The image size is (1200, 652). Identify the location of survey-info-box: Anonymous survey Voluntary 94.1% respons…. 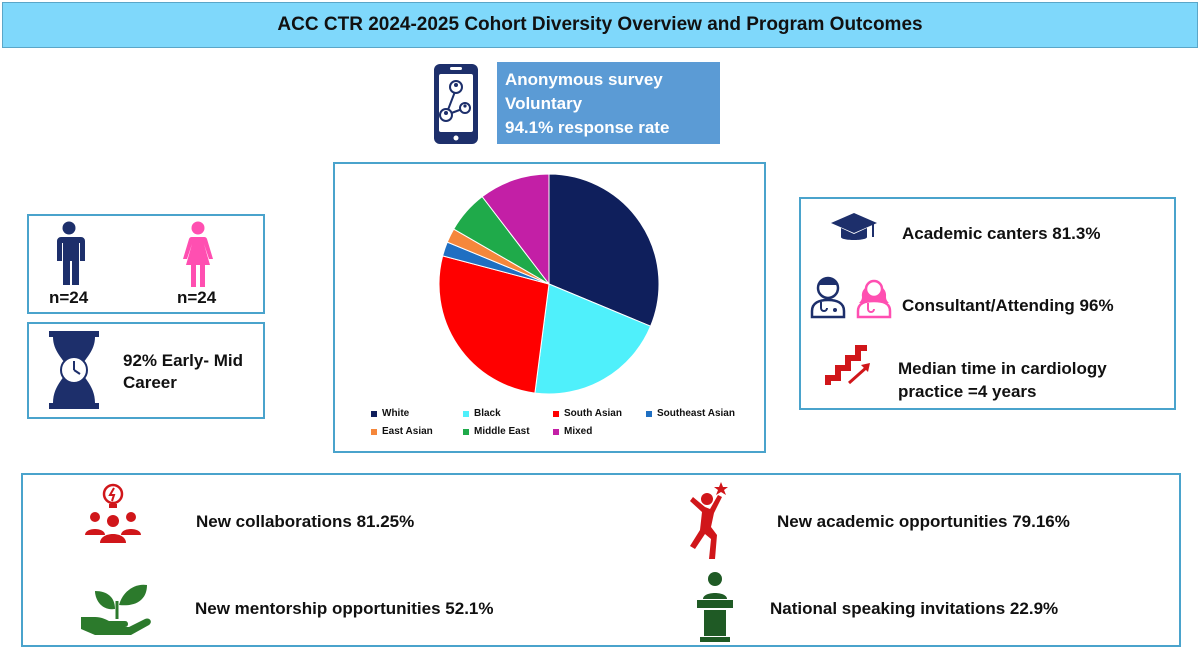
(608, 103).